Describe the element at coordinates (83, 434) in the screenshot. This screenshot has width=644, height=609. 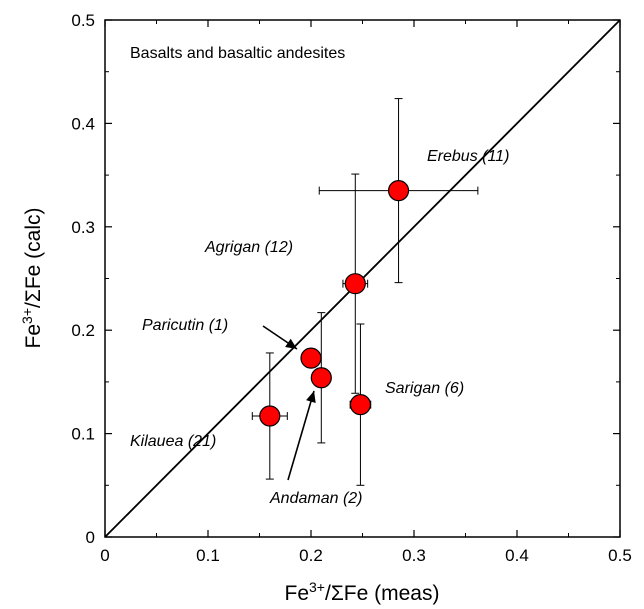
I see `y-tick-label: 0.1` at that location.